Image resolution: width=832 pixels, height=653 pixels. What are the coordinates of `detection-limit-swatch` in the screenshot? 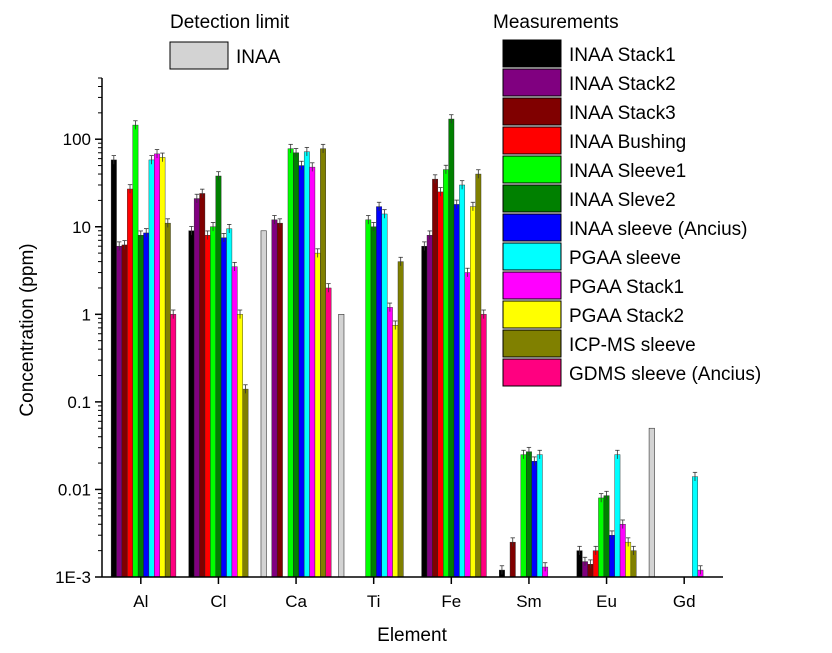 It's located at (199, 55).